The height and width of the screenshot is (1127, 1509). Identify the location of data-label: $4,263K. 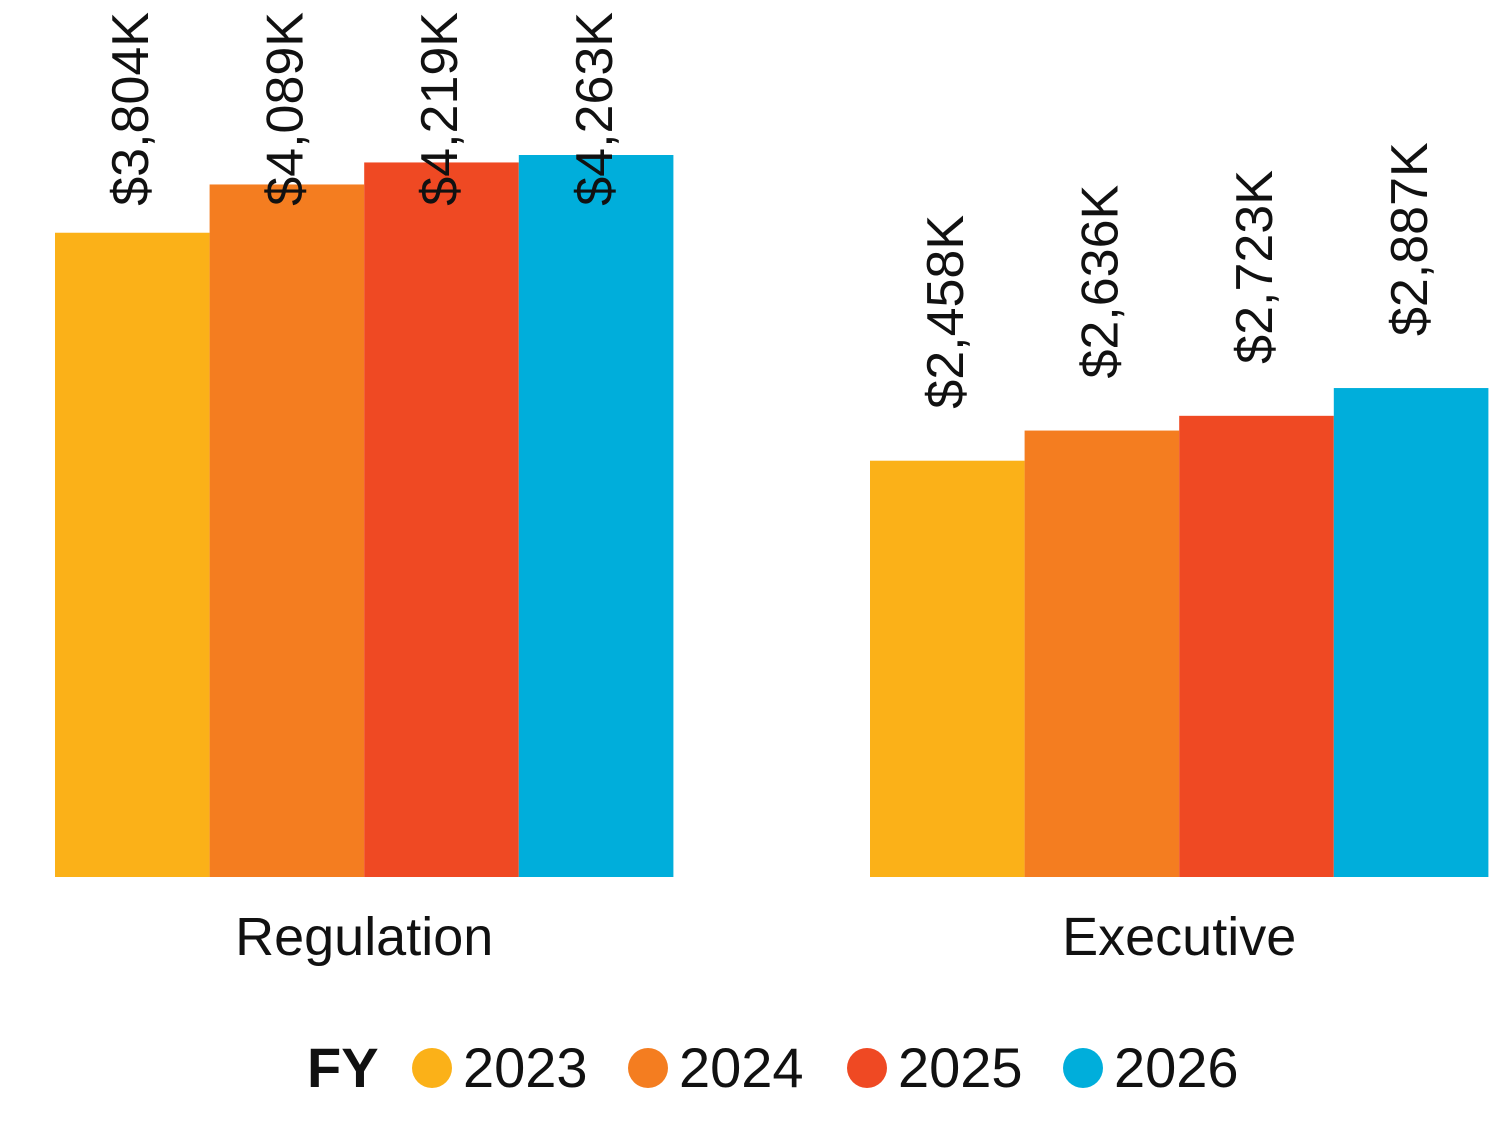
(595, 109).